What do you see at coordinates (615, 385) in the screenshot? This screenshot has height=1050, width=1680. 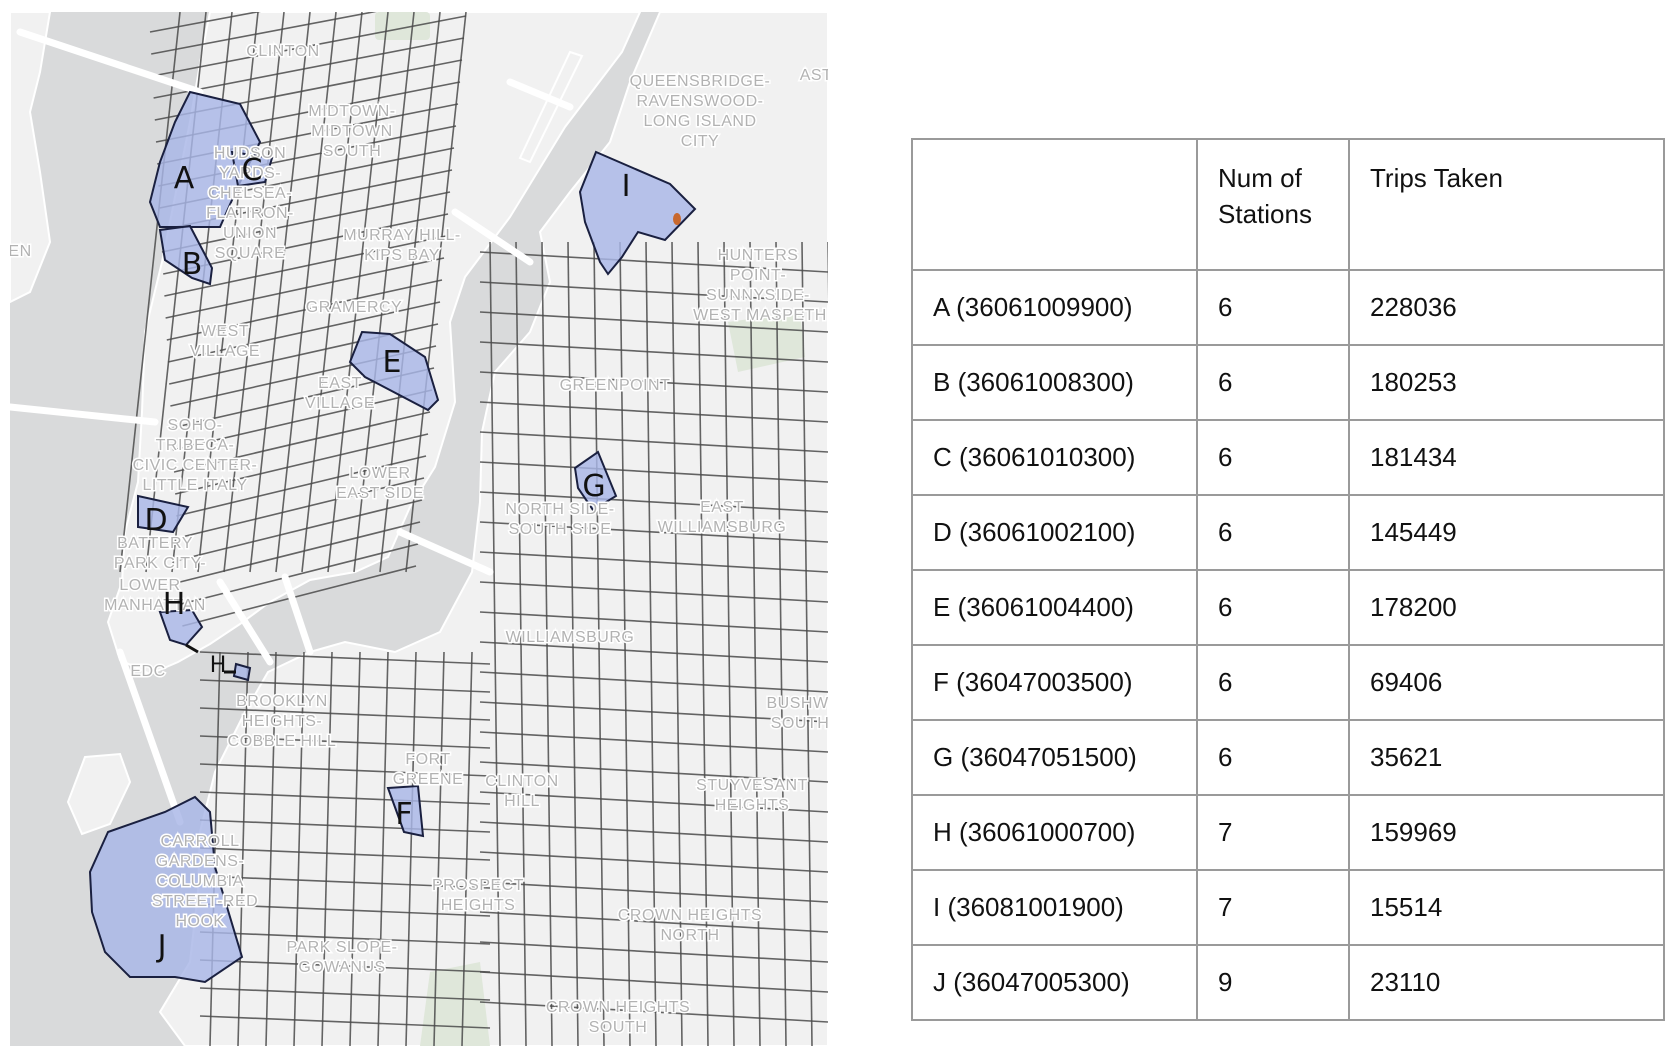 I see `nbhd-label: GREENPOINT` at bounding box center [615, 385].